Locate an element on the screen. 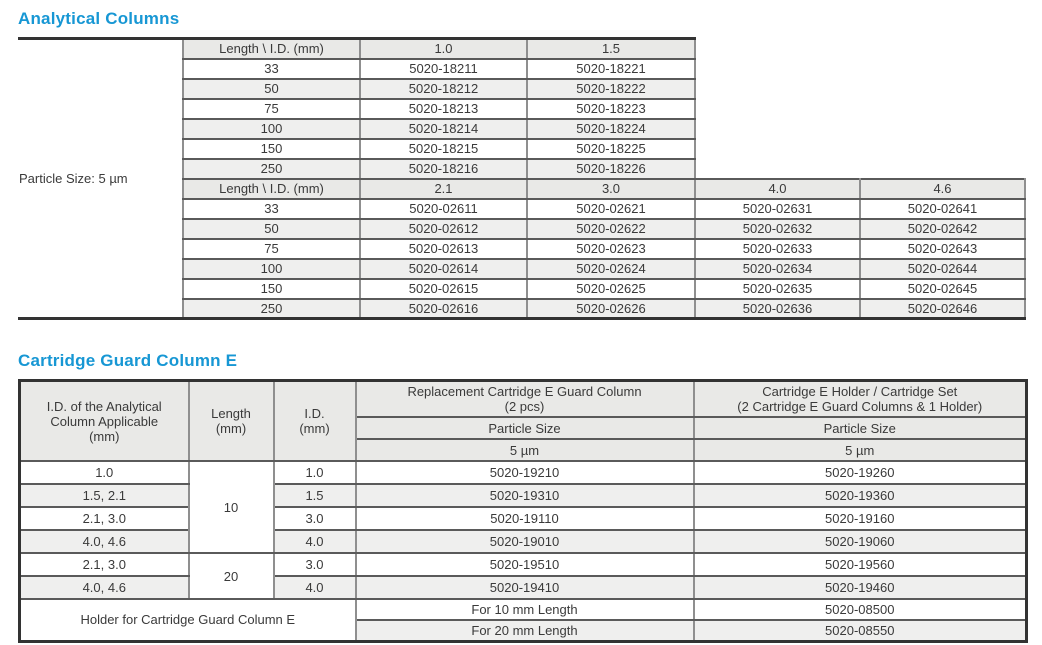  length-group-cell: 10 is located at coordinates (231, 507).